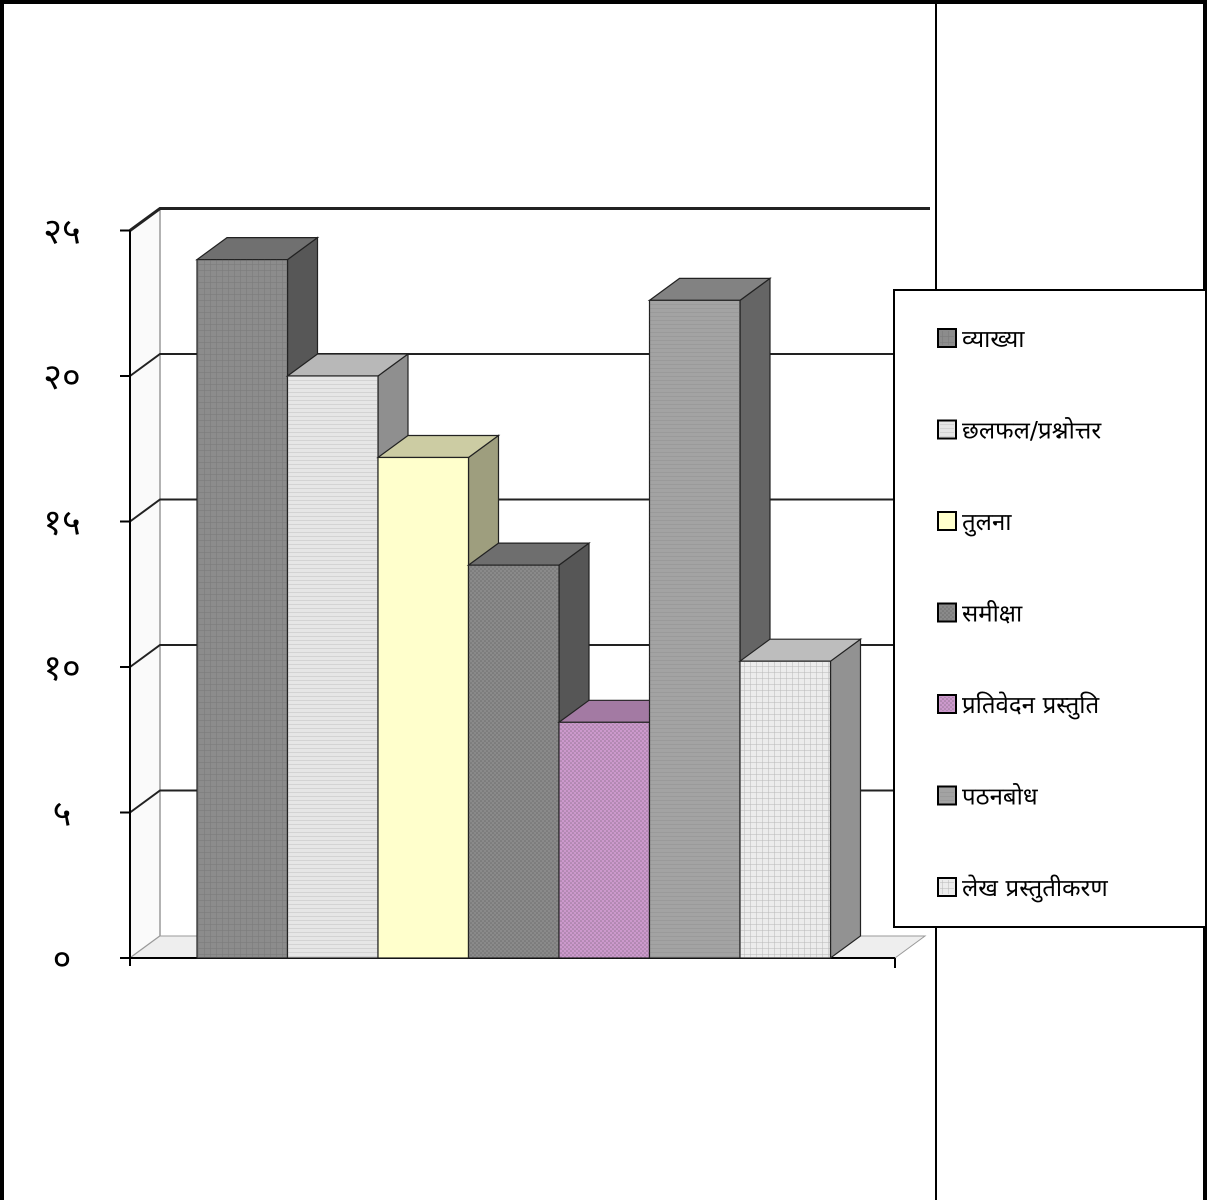  I want to click on y-tick-label: १०, so click(61, 668).